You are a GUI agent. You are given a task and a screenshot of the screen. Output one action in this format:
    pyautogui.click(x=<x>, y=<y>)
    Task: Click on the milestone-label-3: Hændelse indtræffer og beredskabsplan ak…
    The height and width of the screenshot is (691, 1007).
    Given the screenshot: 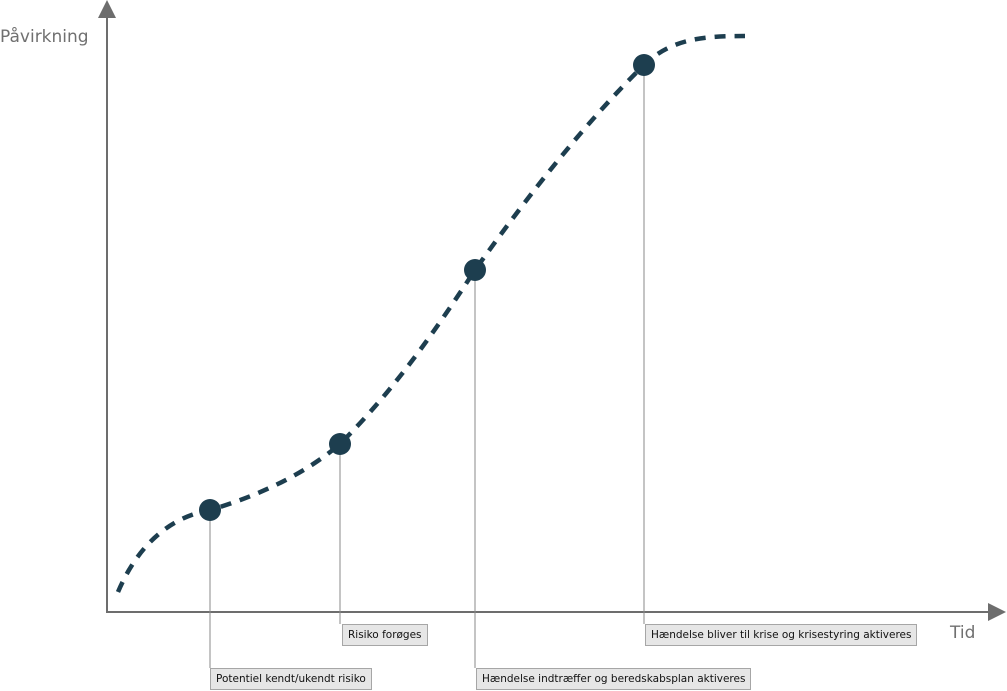 What is the action you would take?
    pyautogui.click(x=614, y=679)
    